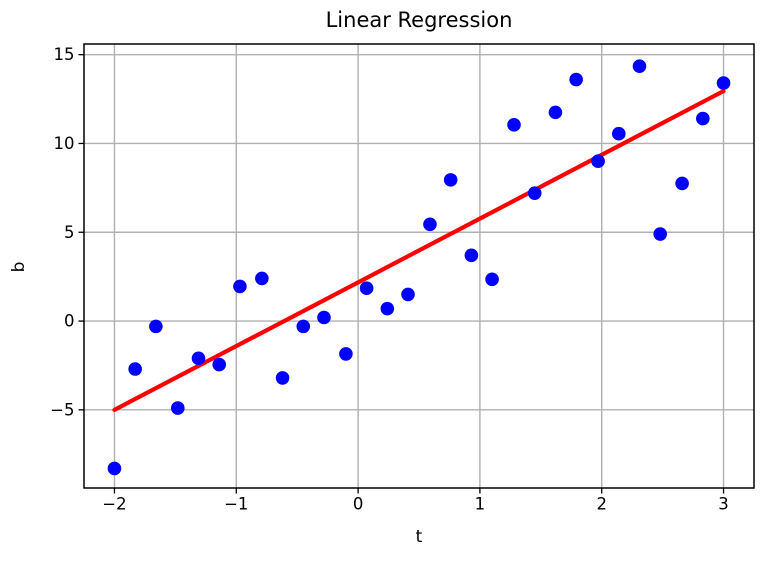 This screenshot has width=768, height=563. What do you see at coordinates (62, 409) in the screenshot?
I see `y-tick-label: −5` at bounding box center [62, 409].